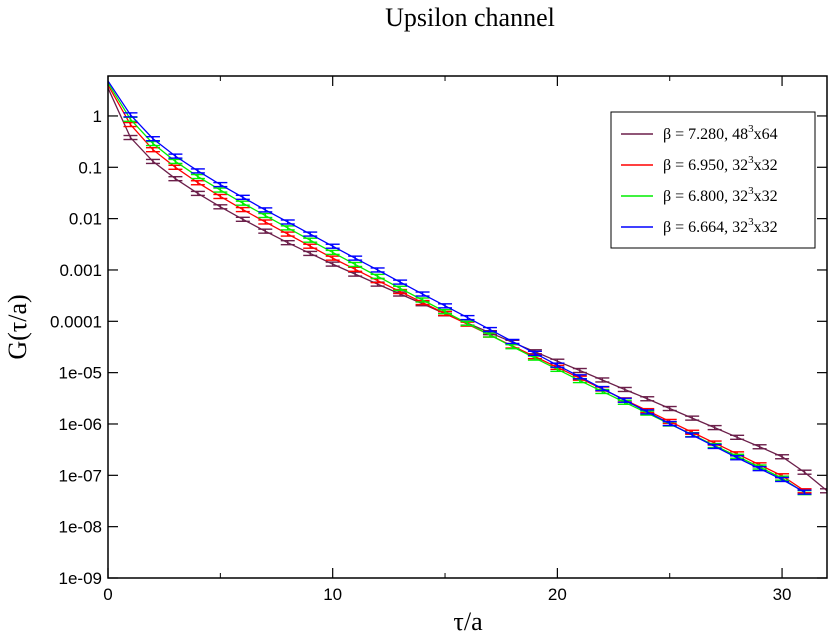 The image size is (830, 636). Describe the element at coordinates (80, 578) in the screenshot. I see `y-tick-label: 1e-09` at that location.